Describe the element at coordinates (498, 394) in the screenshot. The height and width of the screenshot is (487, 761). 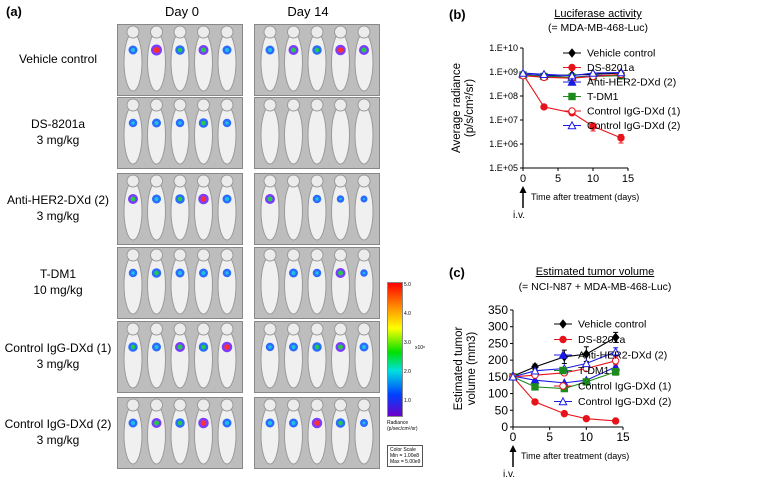
I see `y-tick-label: 100` at that location.